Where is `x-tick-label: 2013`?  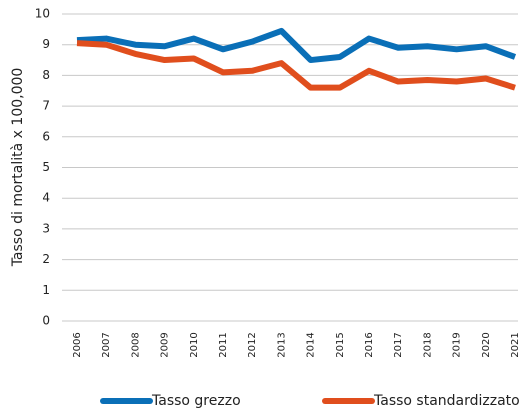 x-tick-label: 2013 is located at coordinates (281, 344).